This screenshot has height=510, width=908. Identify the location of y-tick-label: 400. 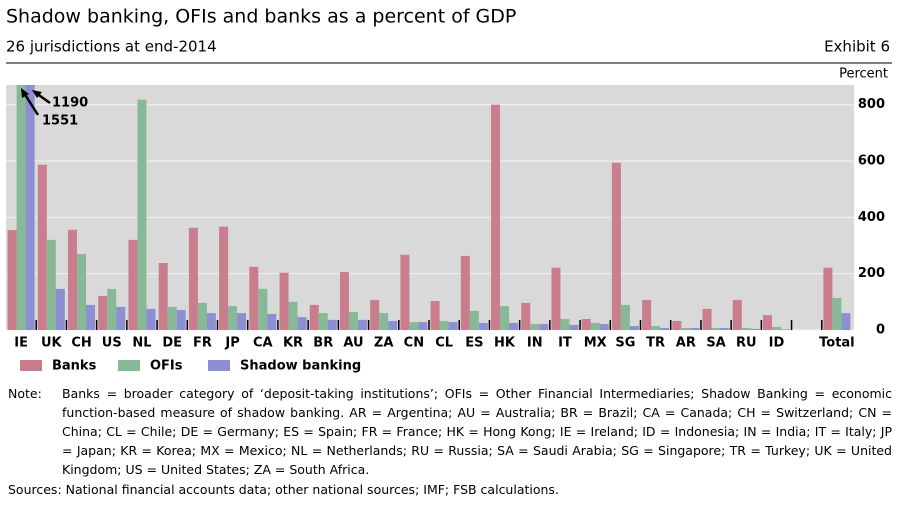
(871, 217).